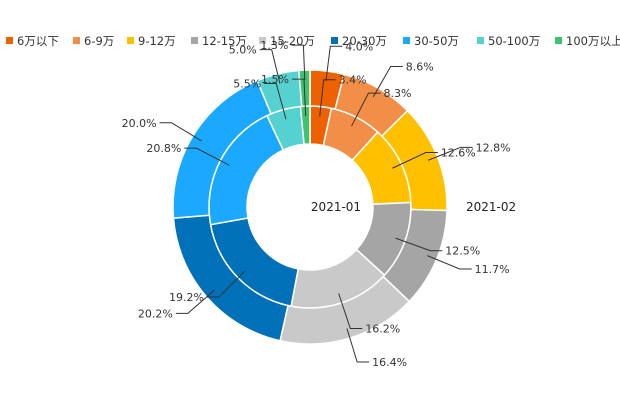 The image size is (620, 413). Describe the element at coordinates (157, 41) in the screenshot. I see `legend-label: 9-12万` at that location.